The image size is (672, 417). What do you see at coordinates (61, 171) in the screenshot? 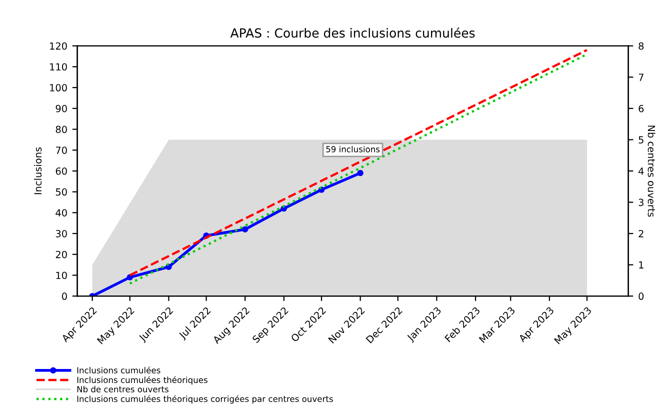
I see `y-tick-label: 60` at bounding box center [61, 171].